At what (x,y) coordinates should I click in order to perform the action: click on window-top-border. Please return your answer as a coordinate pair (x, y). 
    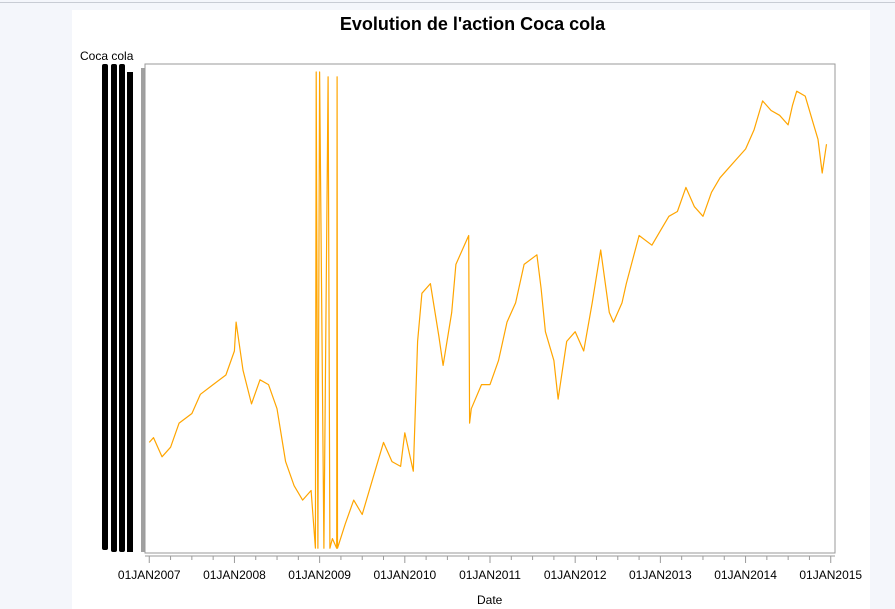
    Looking at the image, I should click on (447, 2).